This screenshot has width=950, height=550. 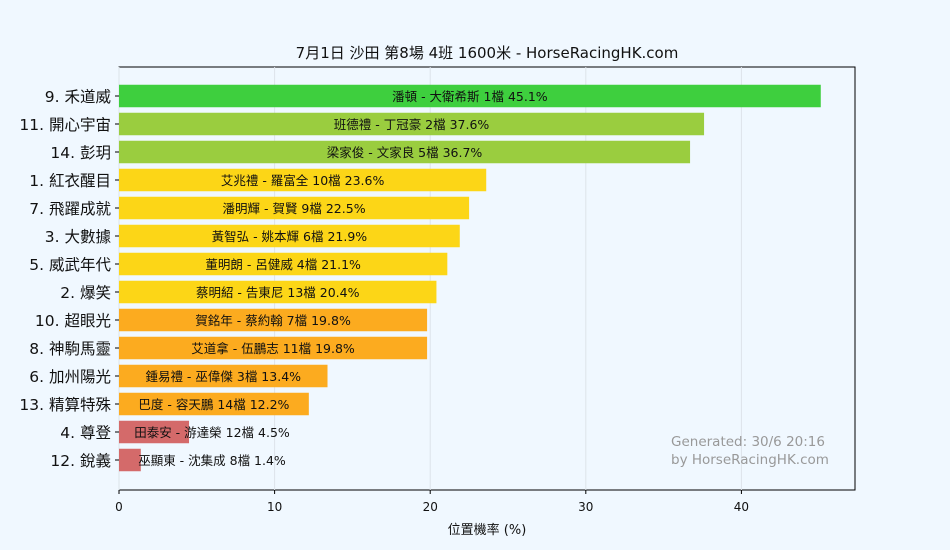 What do you see at coordinates (85, 292) in the screenshot?
I see `category-label: 2. 爆笑` at bounding box center [85, 292].